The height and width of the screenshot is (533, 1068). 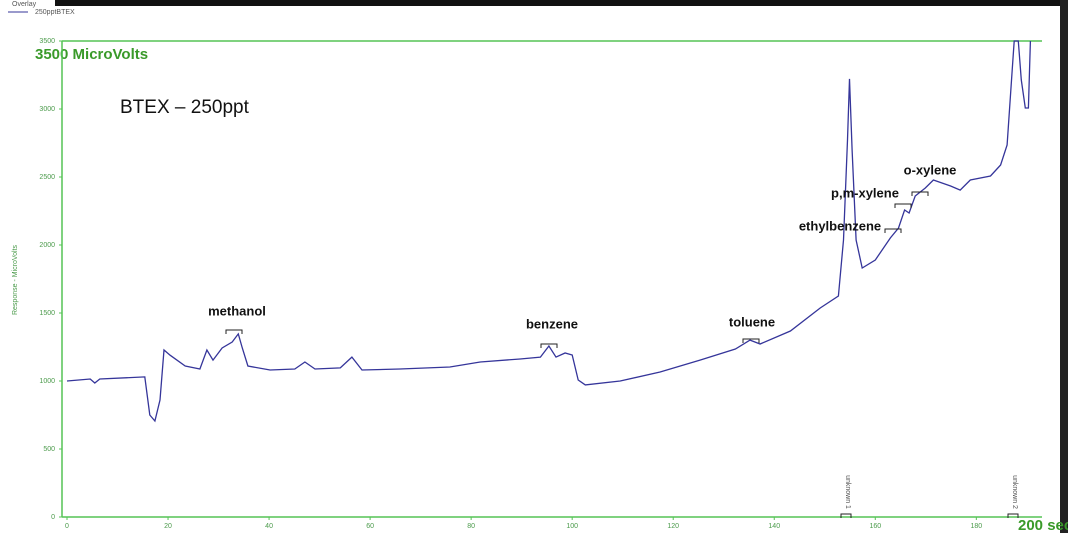 I want to click on x-tick-label: 80, so click(x=471, y=526).